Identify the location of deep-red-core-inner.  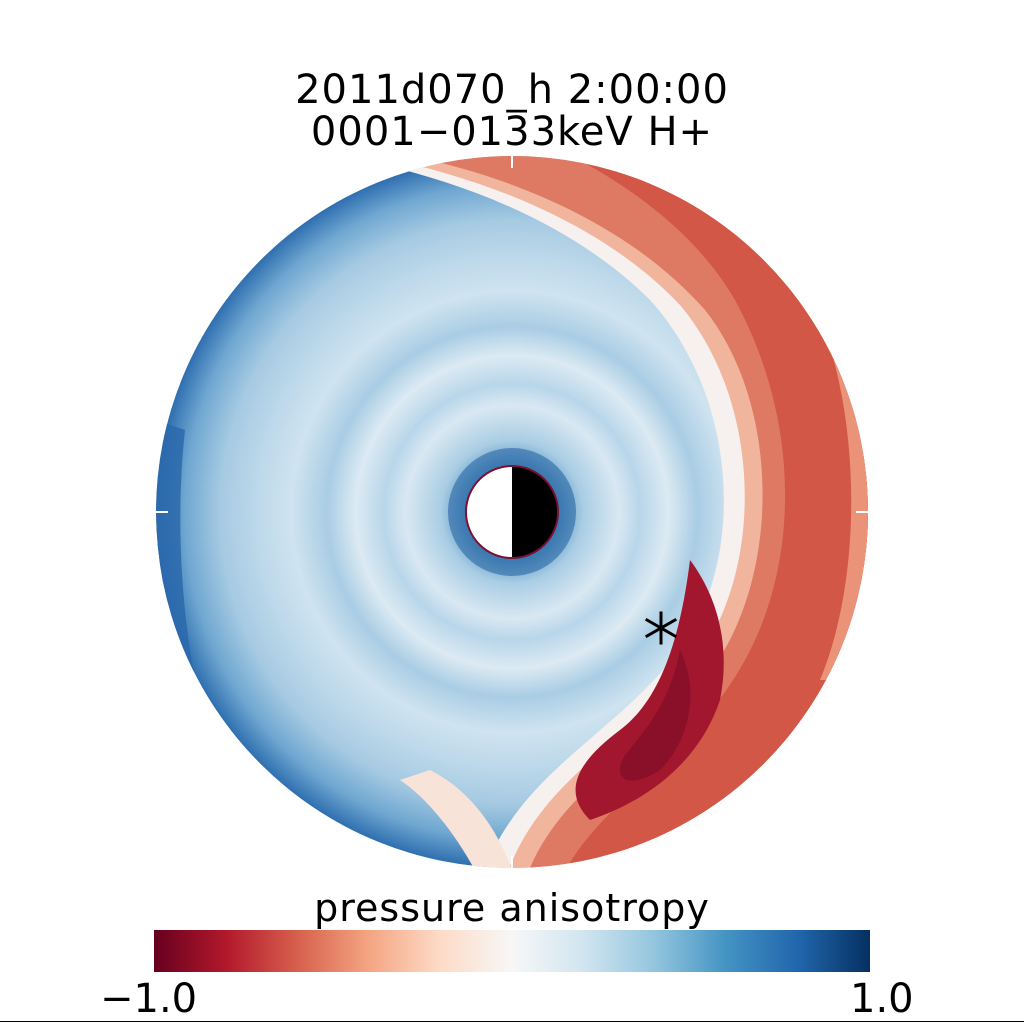
(655, 715).